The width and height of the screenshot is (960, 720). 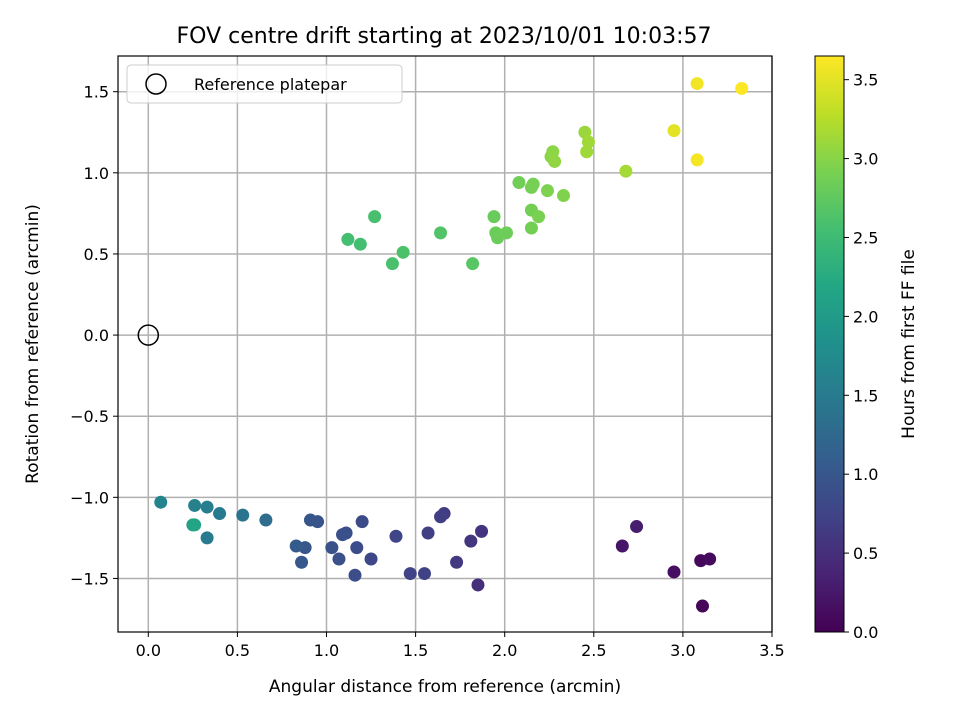 What do you see at coordinates (445, 687) in the screenshot?
I see `x-axis-label: Angular distance from reference (arcmin)` at bounding box center [445, 687].